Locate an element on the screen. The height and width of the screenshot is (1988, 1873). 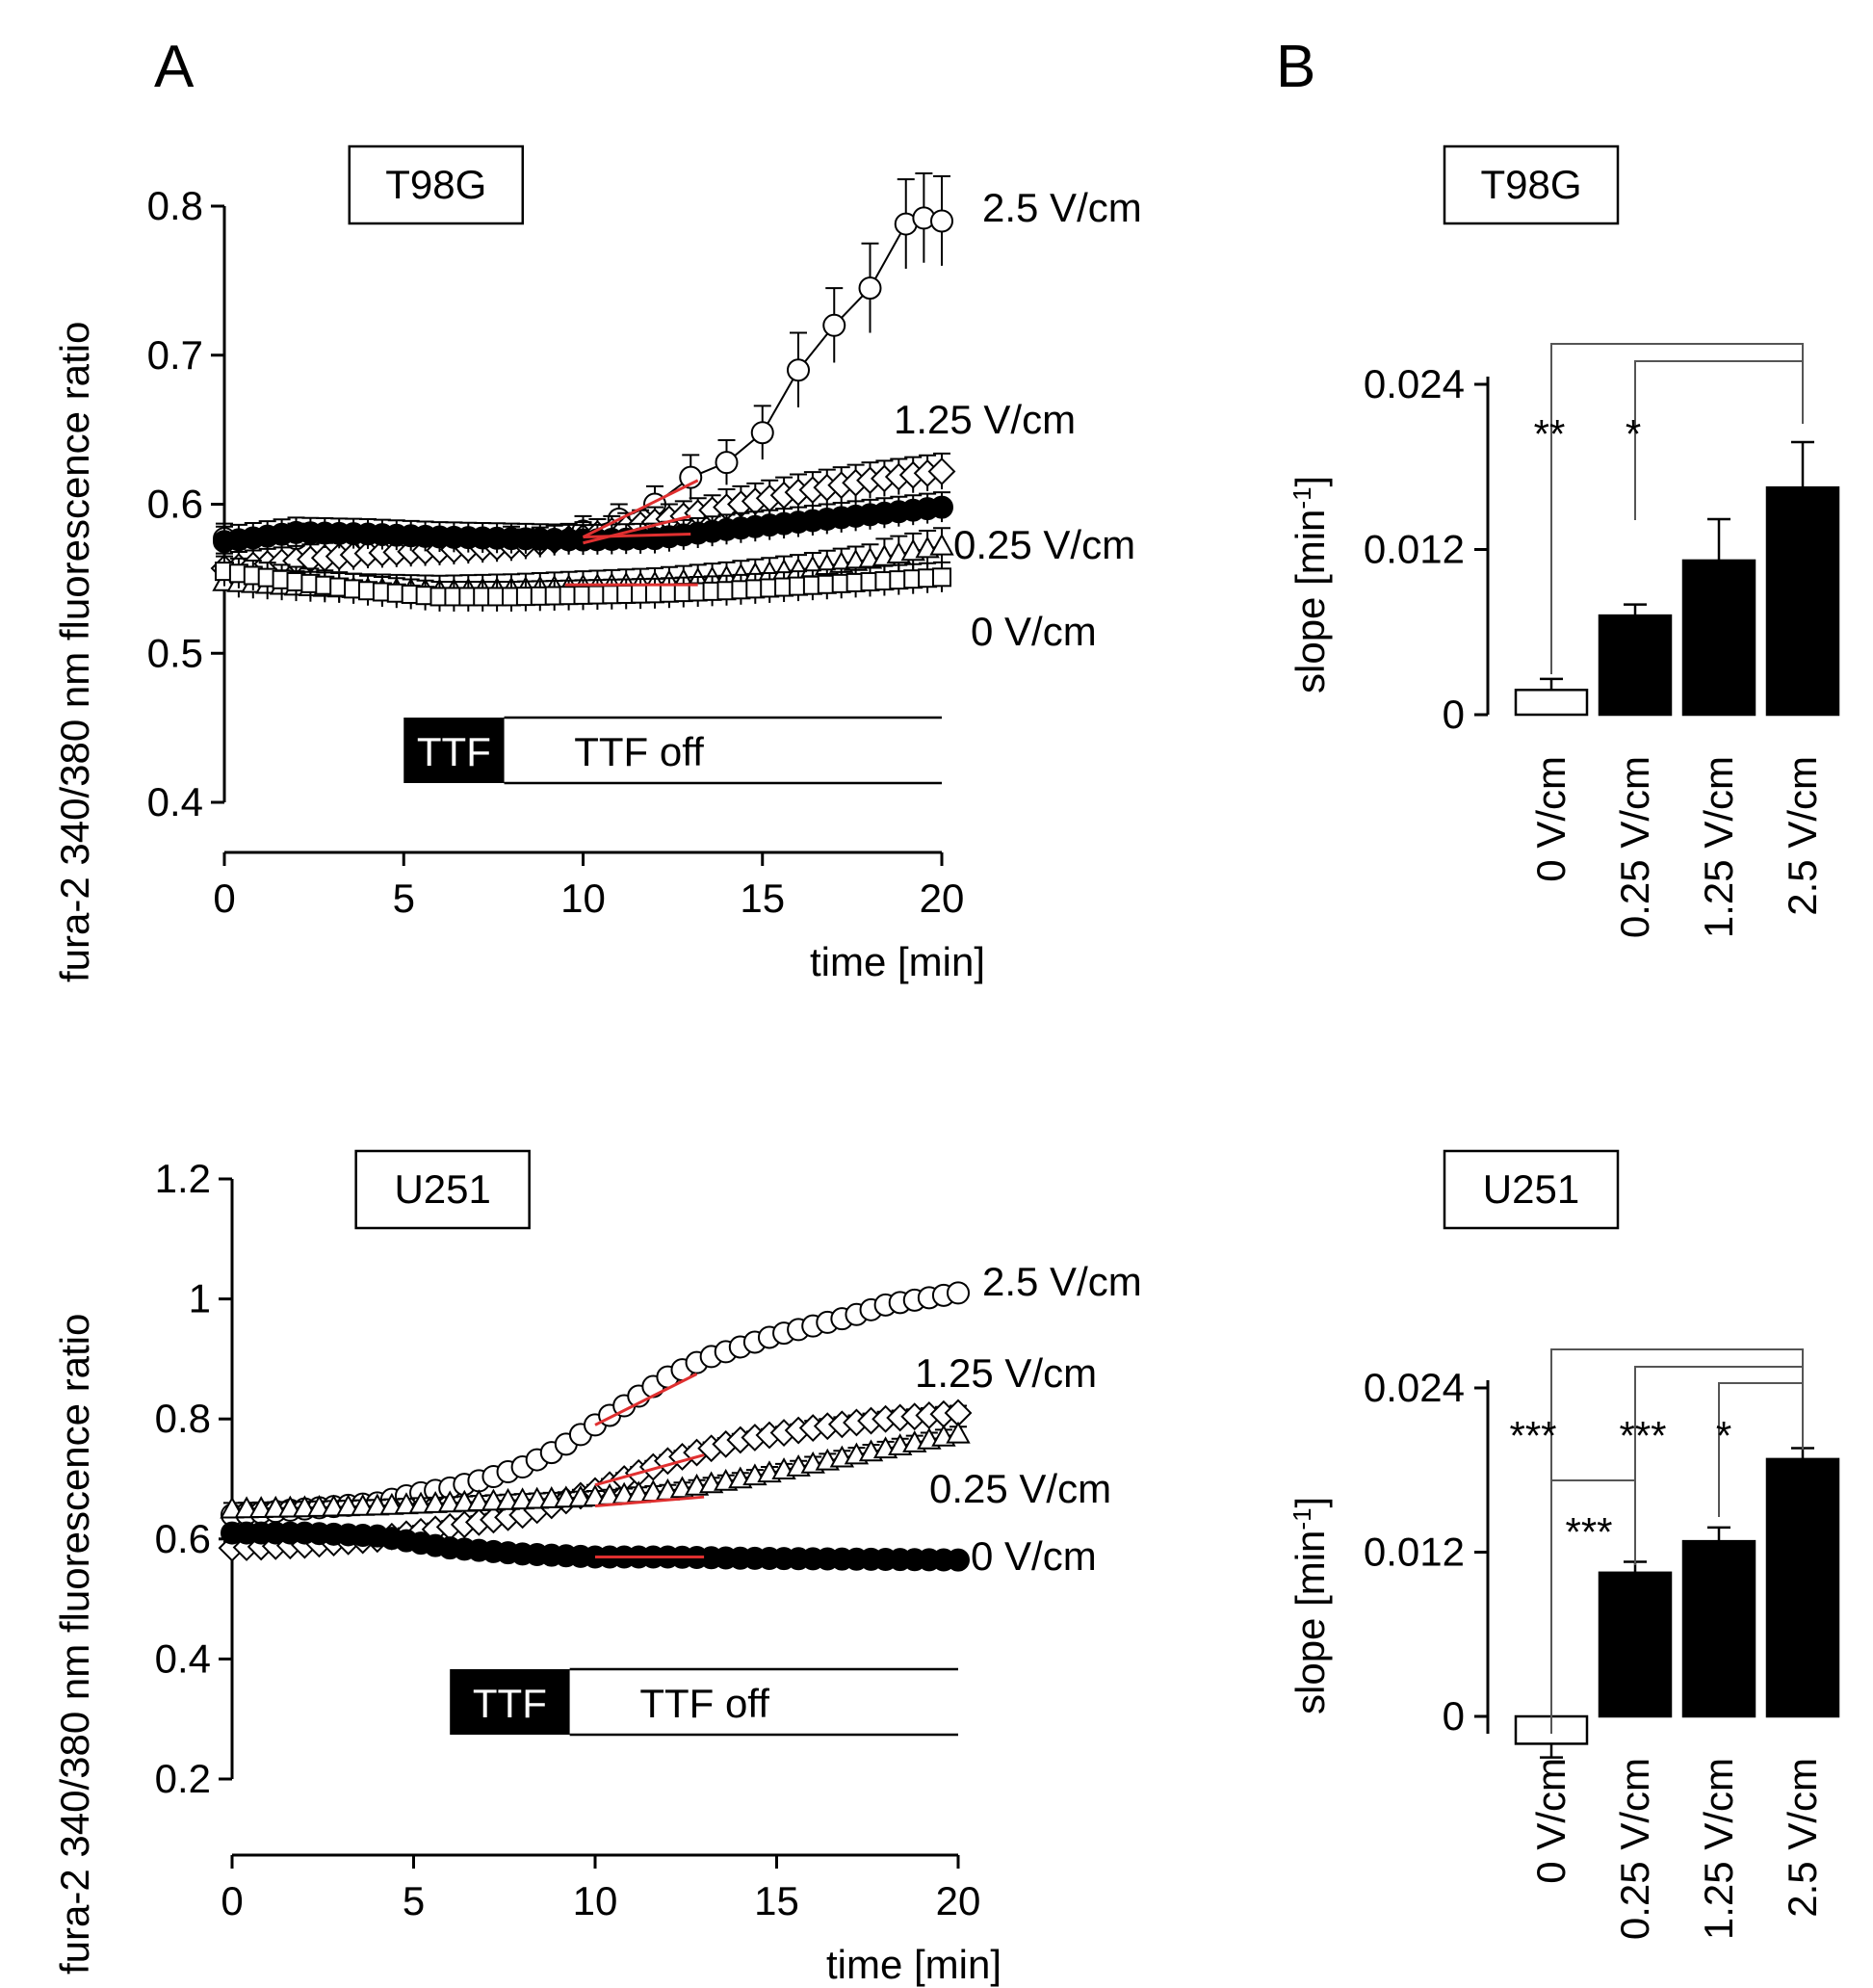
b_bottom-cell-line-label: U251 is located at coordinates (1531, 1189).